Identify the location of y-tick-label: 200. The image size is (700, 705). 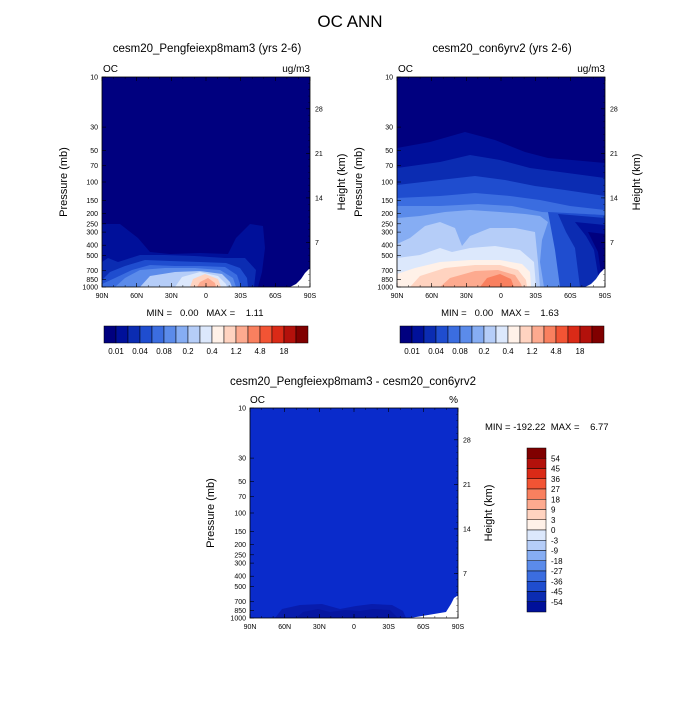
(240, 545).